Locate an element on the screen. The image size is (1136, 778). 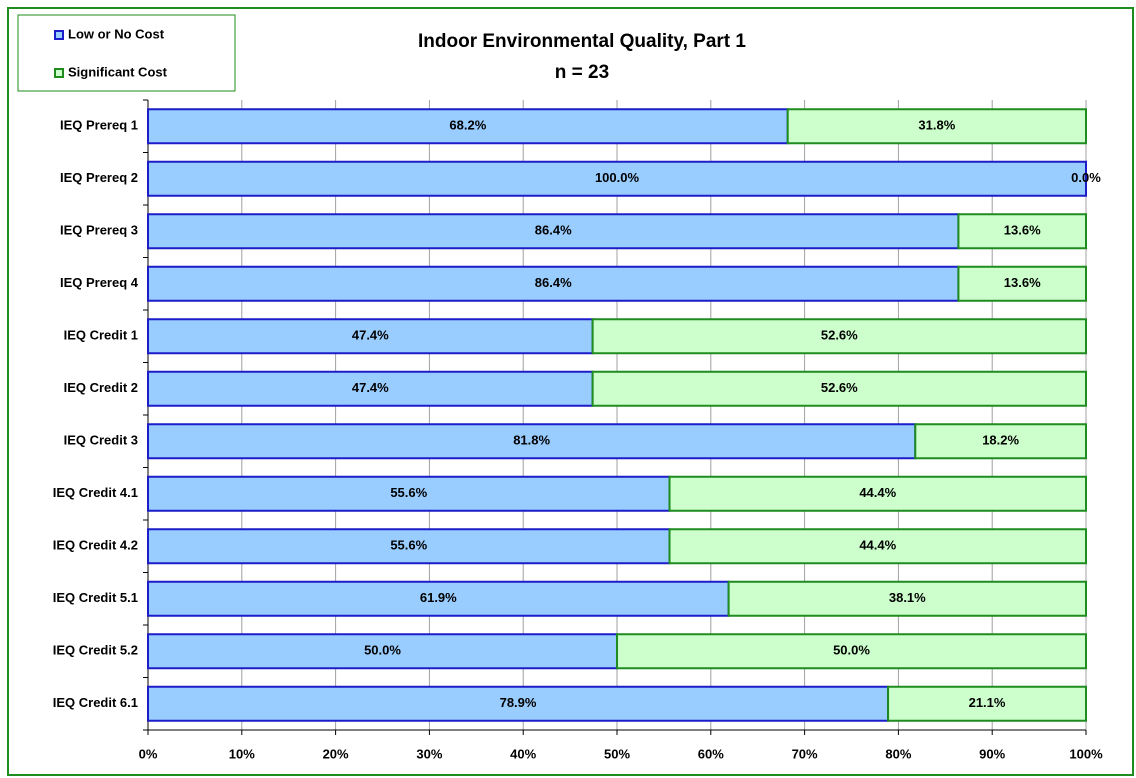
data-label: 61.9% is located at coordinates (438, 597).